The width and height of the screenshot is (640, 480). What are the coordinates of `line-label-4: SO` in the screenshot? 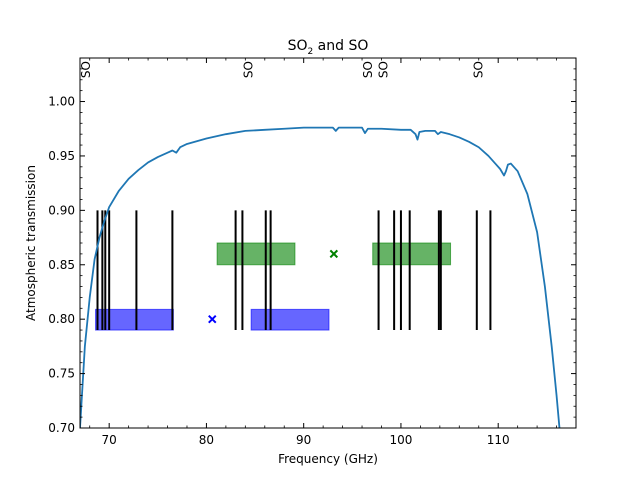 It's located at (479, 69).